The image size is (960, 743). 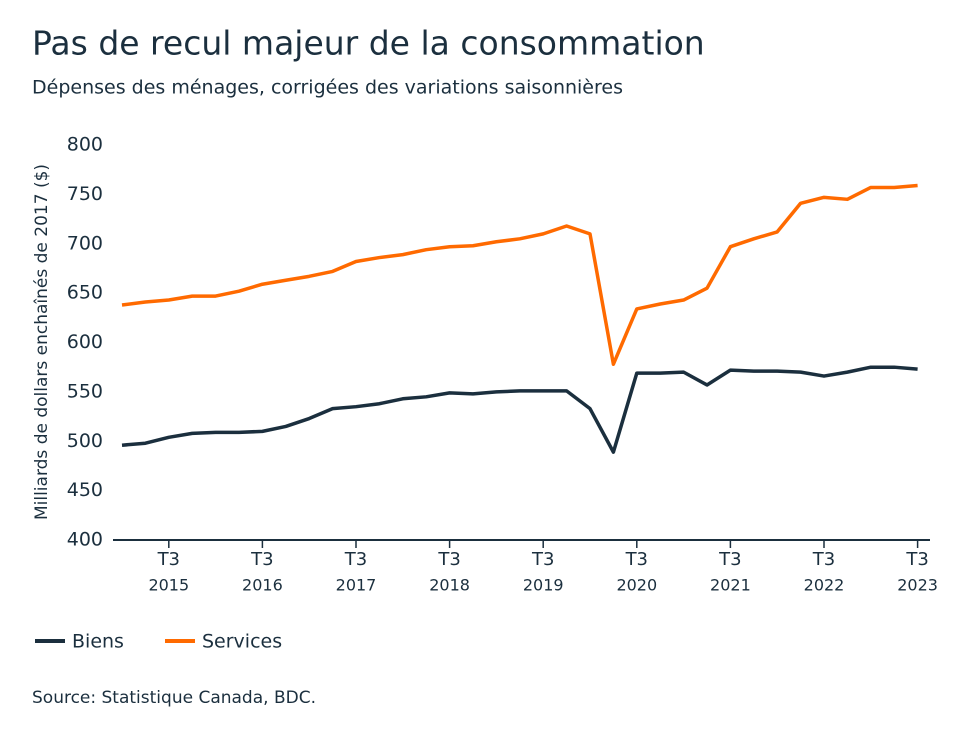 I want to click on x-tick-label: 2019, so click(x=543, y=585).